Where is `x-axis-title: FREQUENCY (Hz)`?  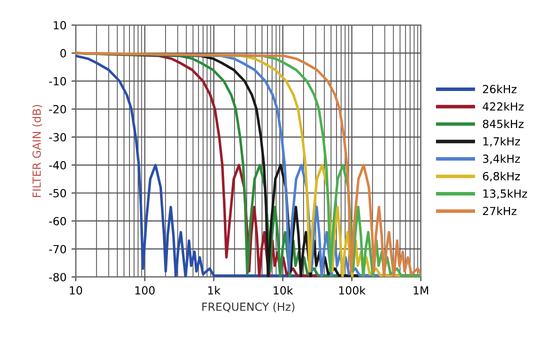
x-axis-title: FREQUENCY (Hz) is located at coordinates (248, 307).